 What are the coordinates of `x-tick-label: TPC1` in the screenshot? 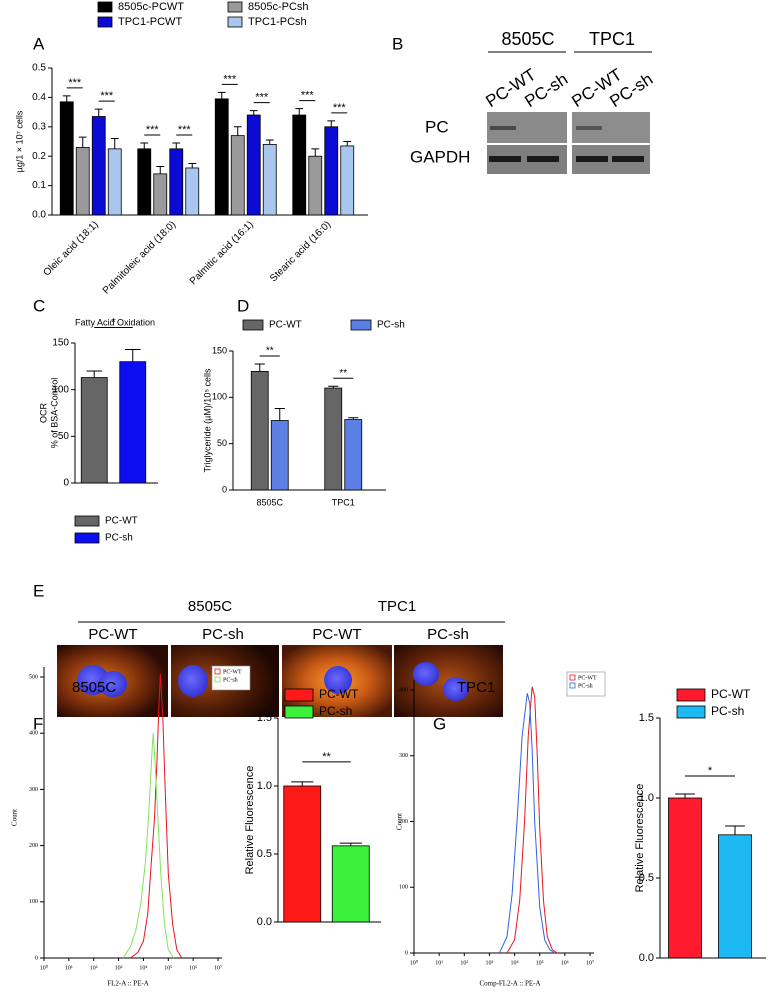 It's located at (343, 502).